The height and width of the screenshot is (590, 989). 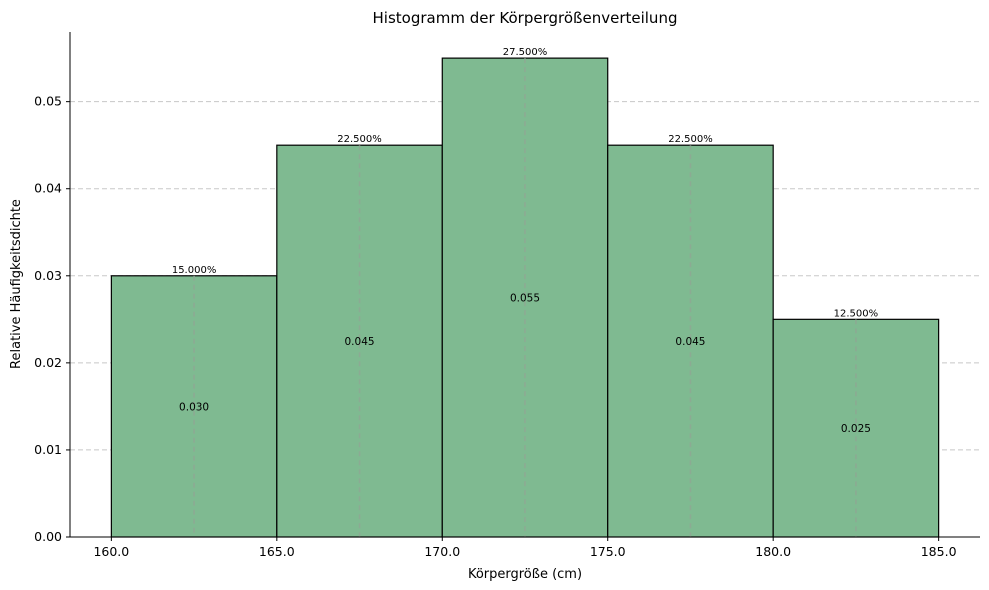 What do you see at coordinates (48, 275) in the screenshot?
I see `y-tick-label: 0.03` at bounding box center [48, 275].